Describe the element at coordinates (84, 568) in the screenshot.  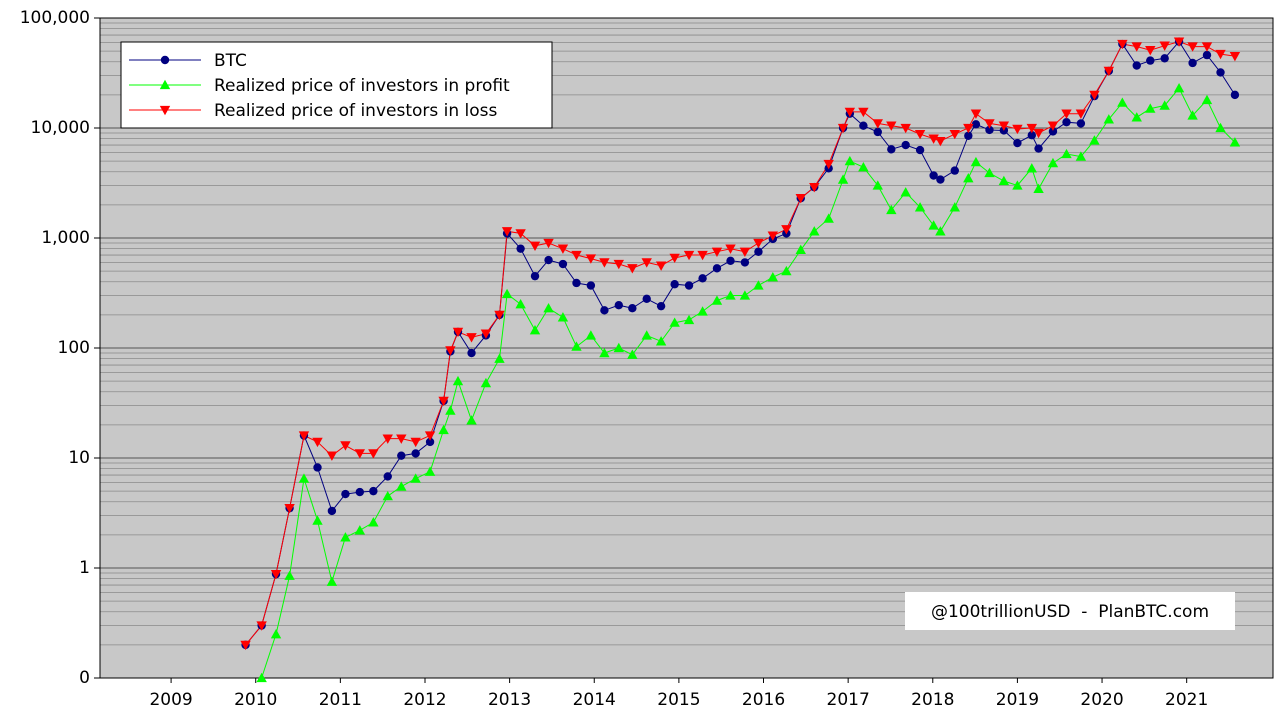
I see `y-tick-label: 1` at that location.